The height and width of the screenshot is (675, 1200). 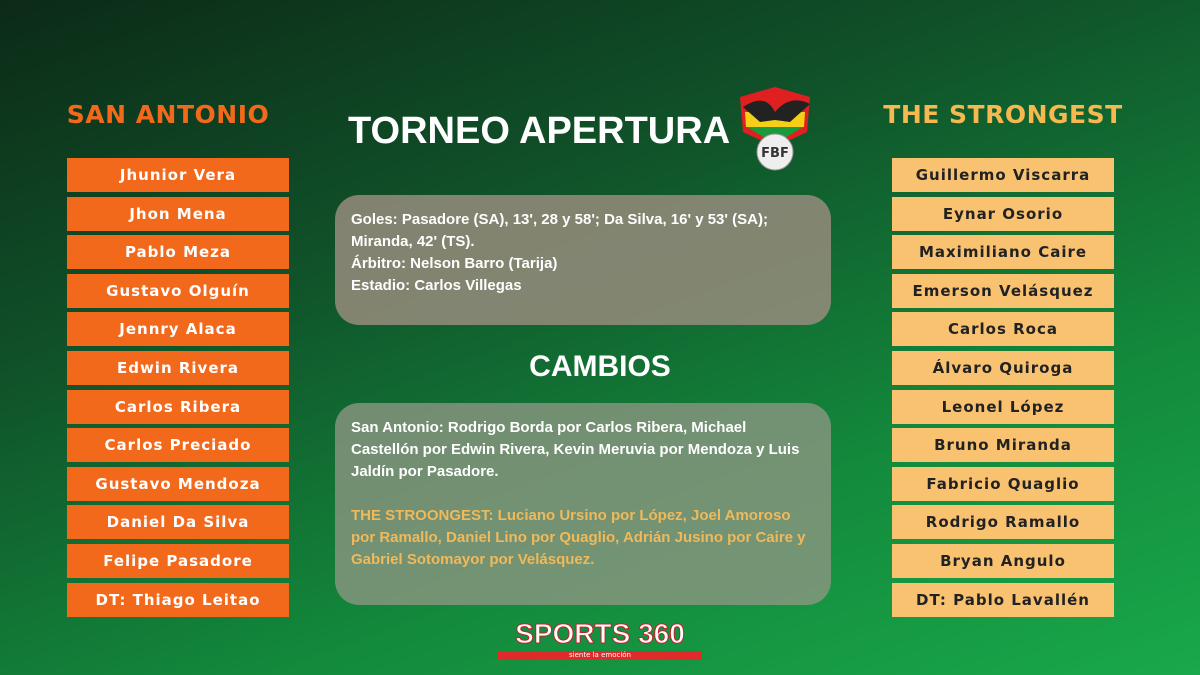 I want to click on home-player: Jennry Alaca, so click(x=178, y=329).